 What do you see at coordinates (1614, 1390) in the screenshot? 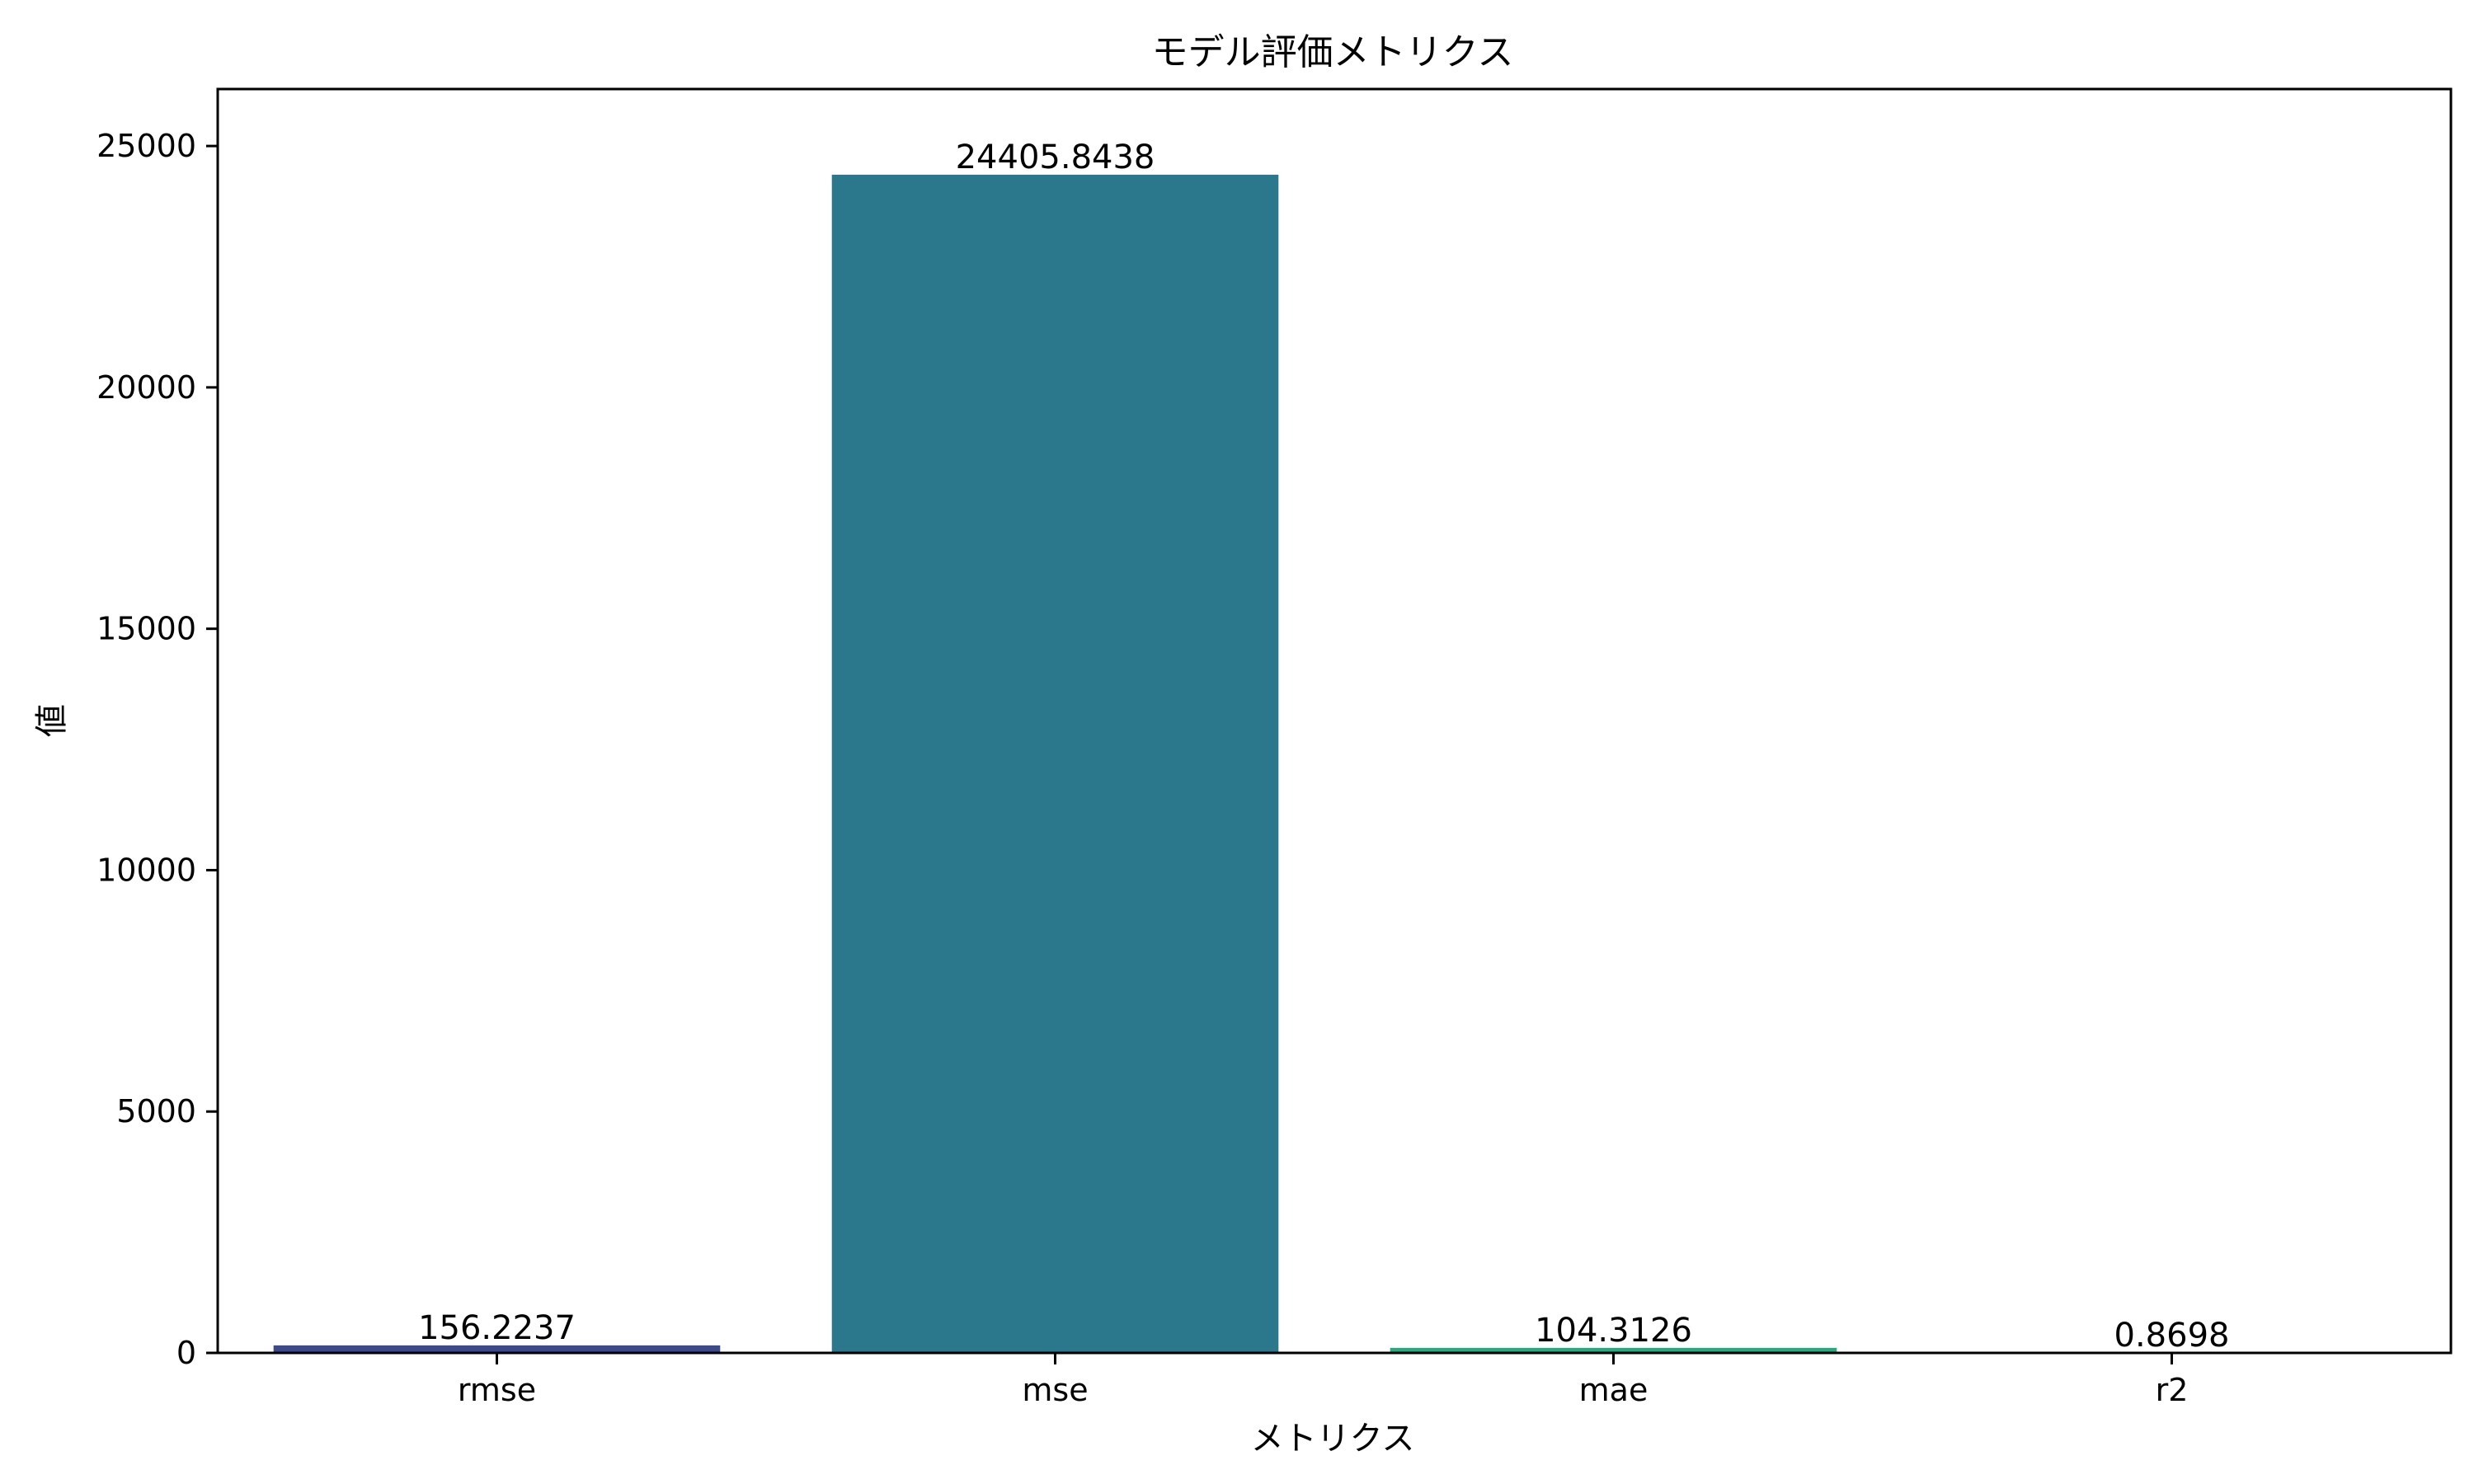
I see `x-tick-label-mae: mae` at bounding box center [1614, 1390].